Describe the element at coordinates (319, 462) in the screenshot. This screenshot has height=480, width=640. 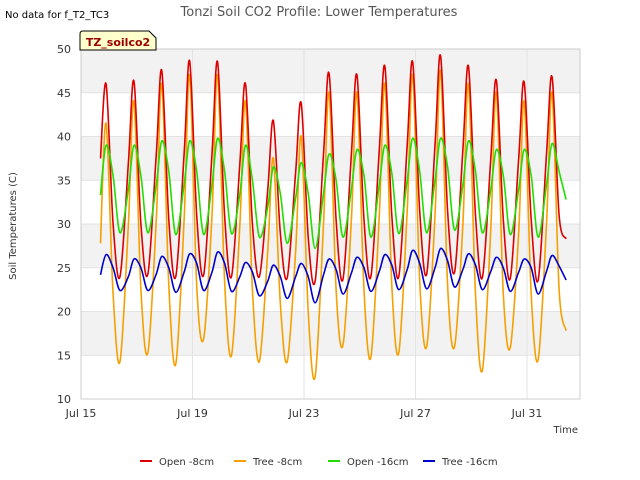
I see `legend: Open -8cm Tree -8cm Open -16cm Tree -16cm` at that location.